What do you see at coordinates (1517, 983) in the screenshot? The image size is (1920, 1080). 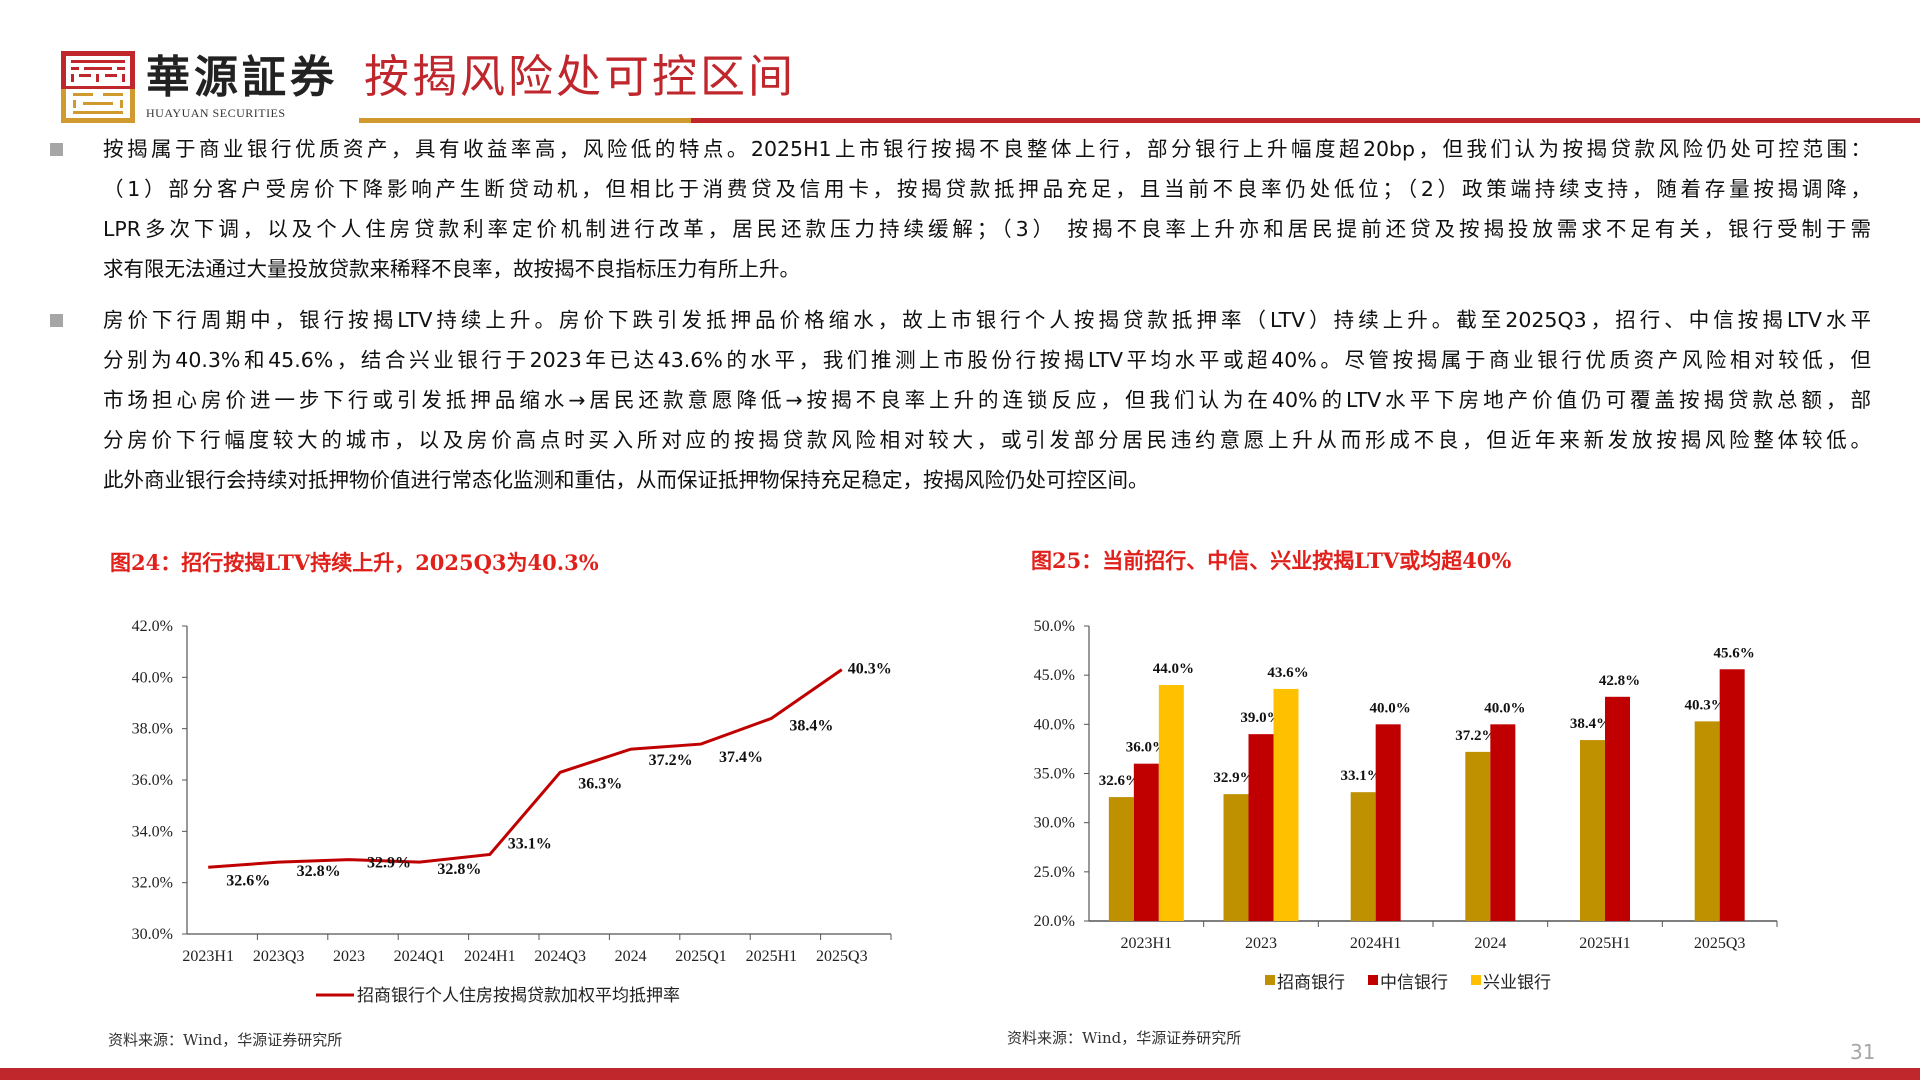 I see `legend-label: 兴业银行` at bounding box center [1517, 983].